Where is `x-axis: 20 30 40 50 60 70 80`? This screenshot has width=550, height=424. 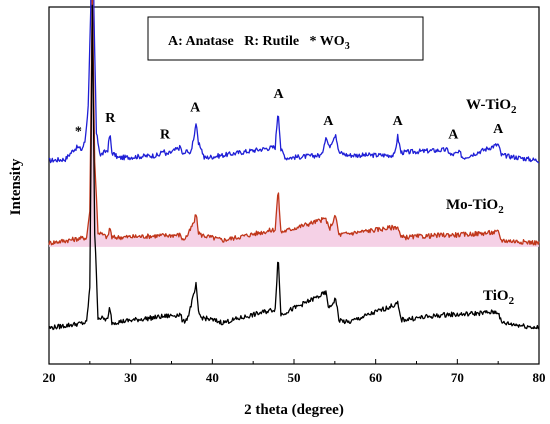 x-axis: 20 30 40 50 60 70 80 is located at coordinates (294, 372).